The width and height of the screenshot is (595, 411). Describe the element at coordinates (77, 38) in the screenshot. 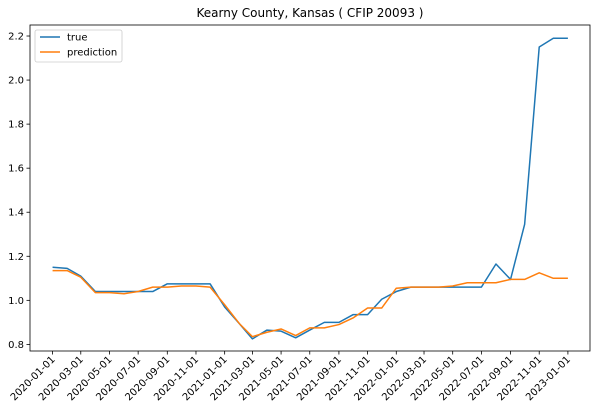

I see `legend-label: true` at that location.